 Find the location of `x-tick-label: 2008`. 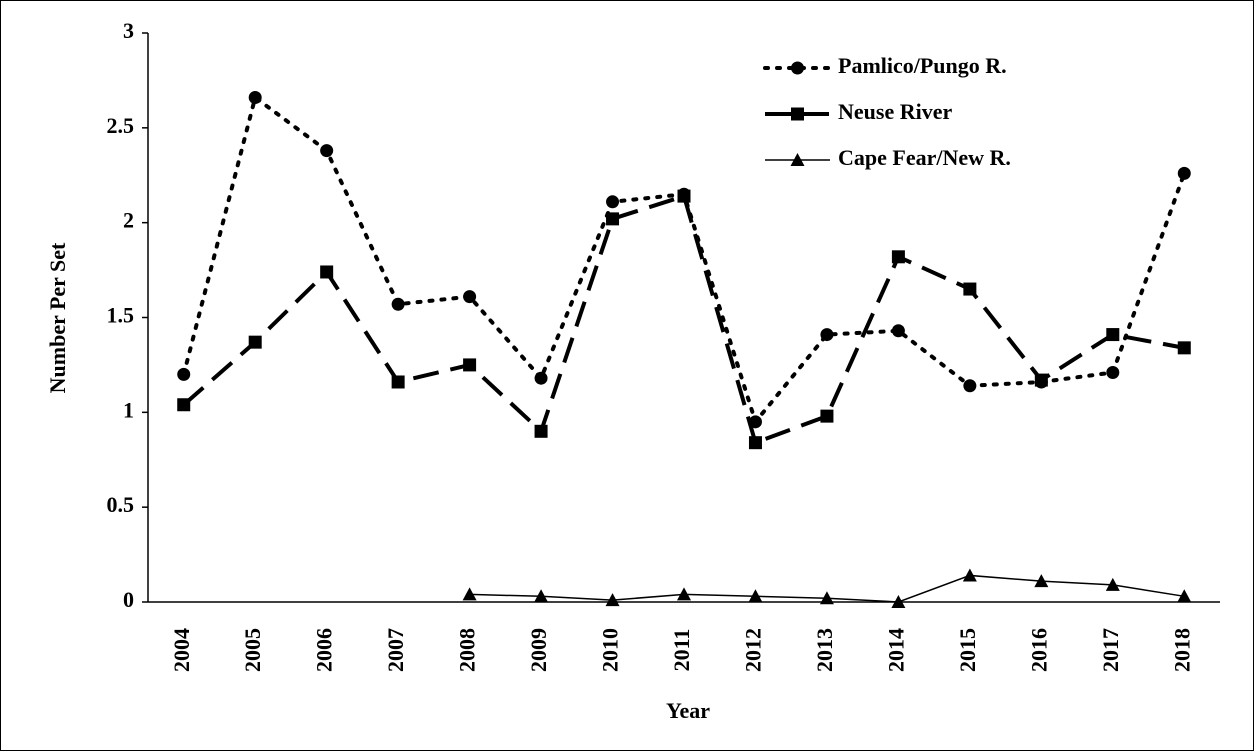

x-tick-label: 2008 is located at coordinates (467, 650).